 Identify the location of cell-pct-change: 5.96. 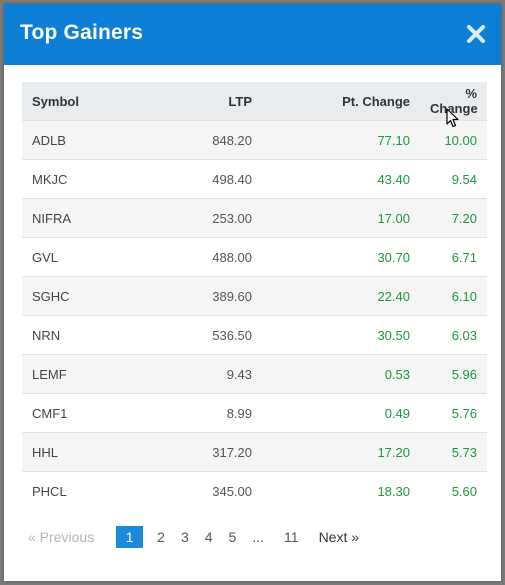
(453, 374).